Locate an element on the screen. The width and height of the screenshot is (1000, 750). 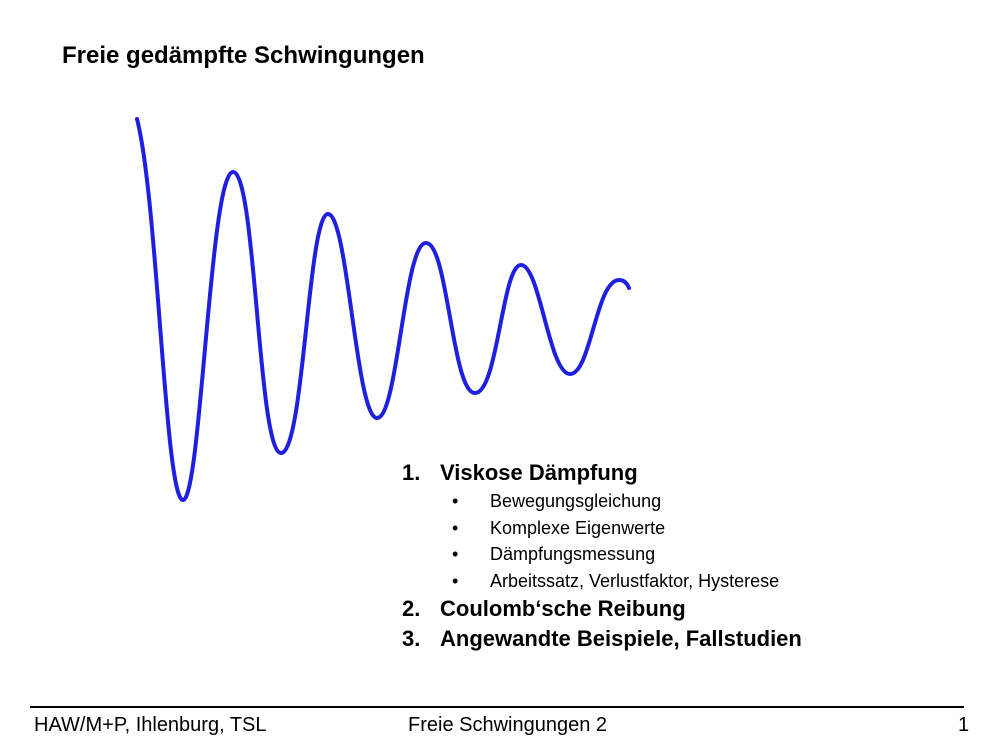
outline-subitem: • Arbeitssatz, Verlustfaktor, Hysterese is located at coordinates (662, 581).